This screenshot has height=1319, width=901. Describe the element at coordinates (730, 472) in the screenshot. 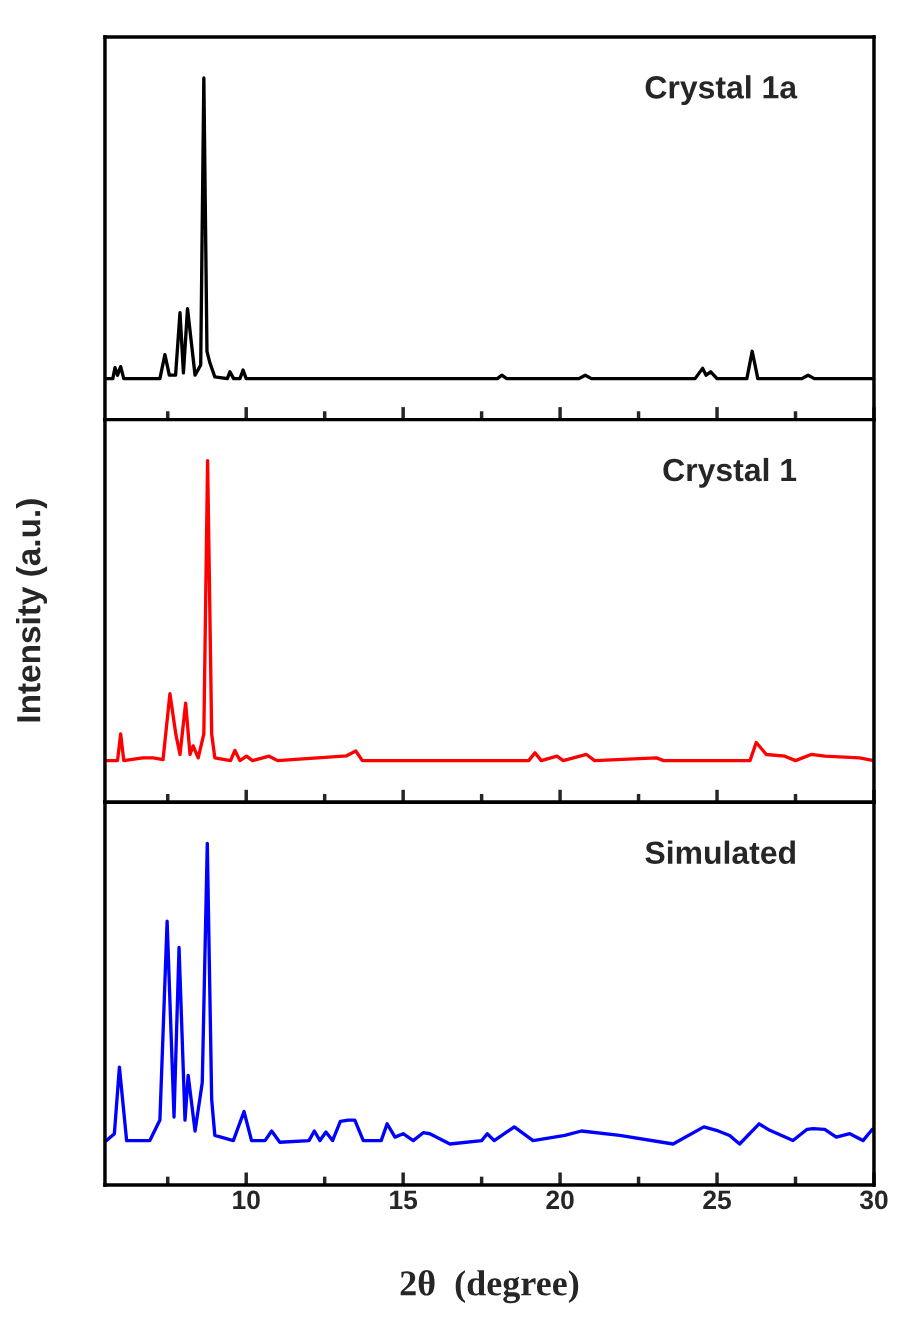

I see `annotation: Crystal 1` at that location.